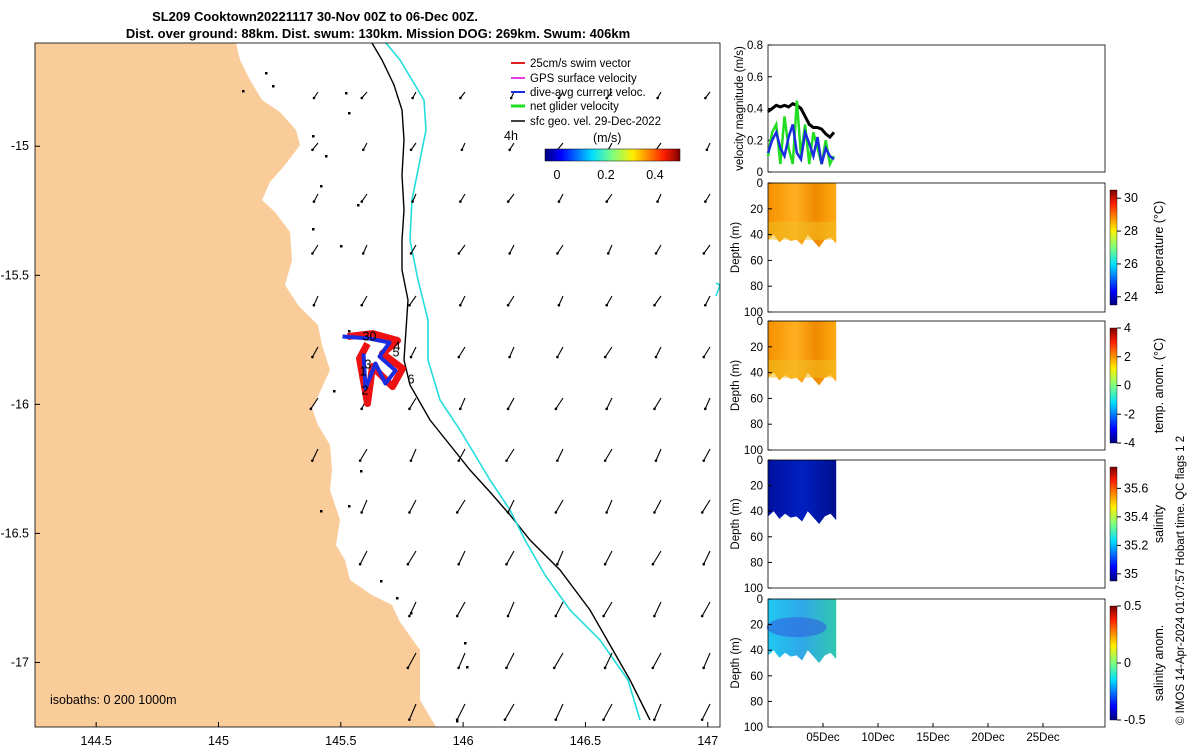  What do you see at coordinates (368, 365) in the screenshot?
I see `track-day-label: 3` at bounding box center [368, 365].